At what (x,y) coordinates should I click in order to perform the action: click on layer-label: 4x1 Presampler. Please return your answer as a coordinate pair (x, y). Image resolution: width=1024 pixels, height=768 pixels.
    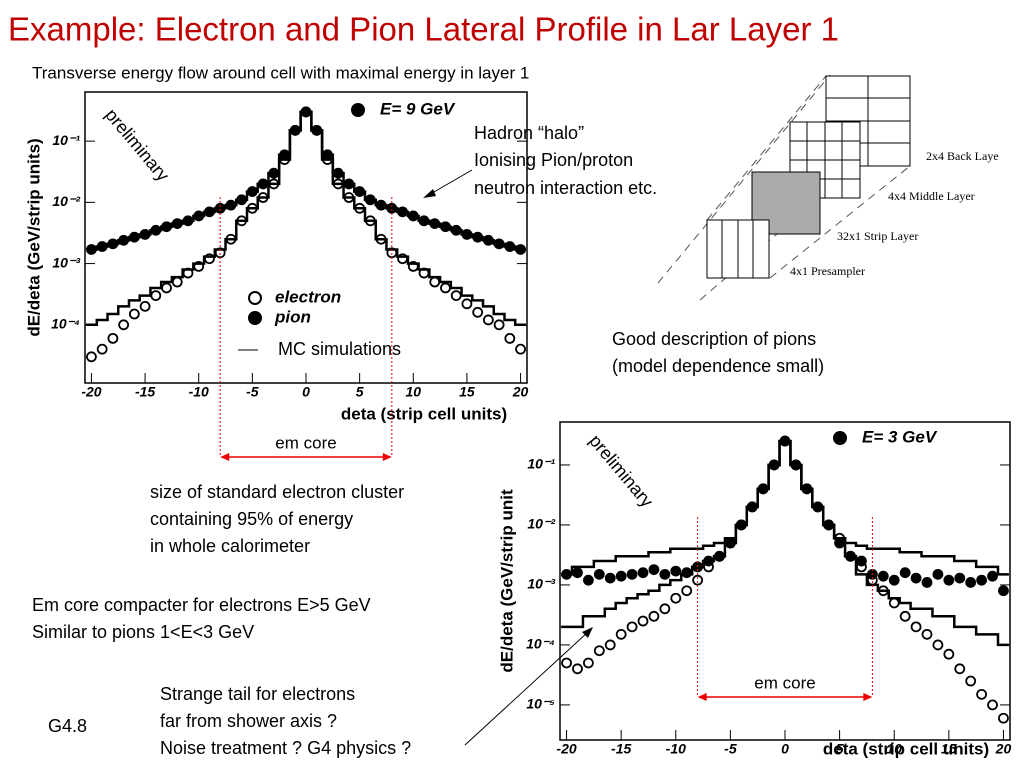
    Looking at the image, I should click on (827, 271).